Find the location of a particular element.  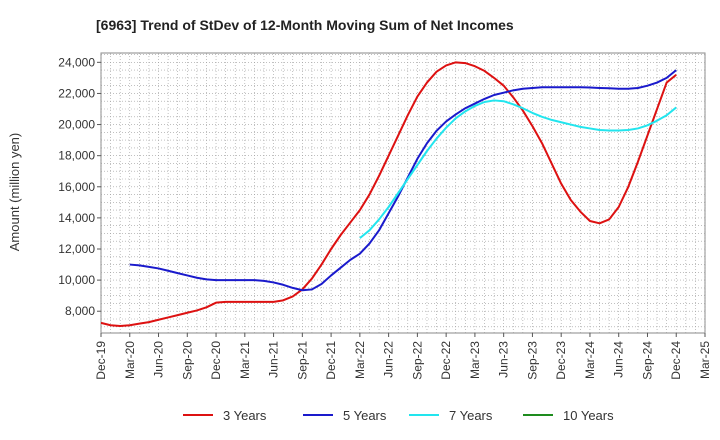

x-tick-label: Jun-24 is located at coordinates (619, 359).